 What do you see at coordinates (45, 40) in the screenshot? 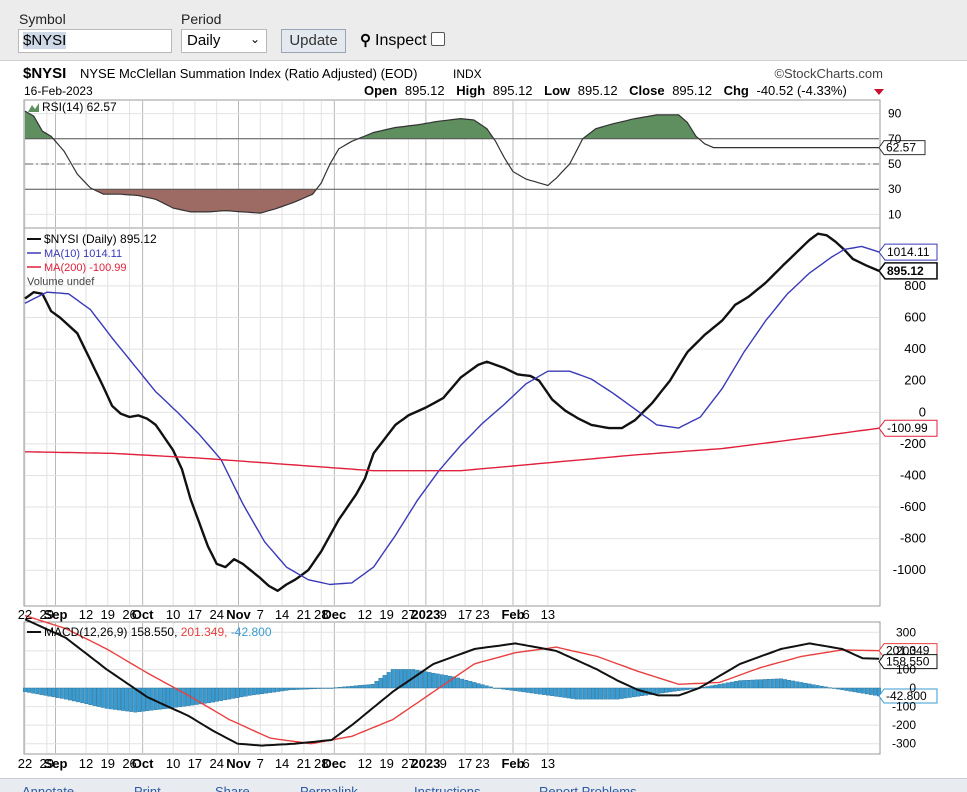
I see `symbol-input-value: $NYSI` at bounding box center [45, 40].